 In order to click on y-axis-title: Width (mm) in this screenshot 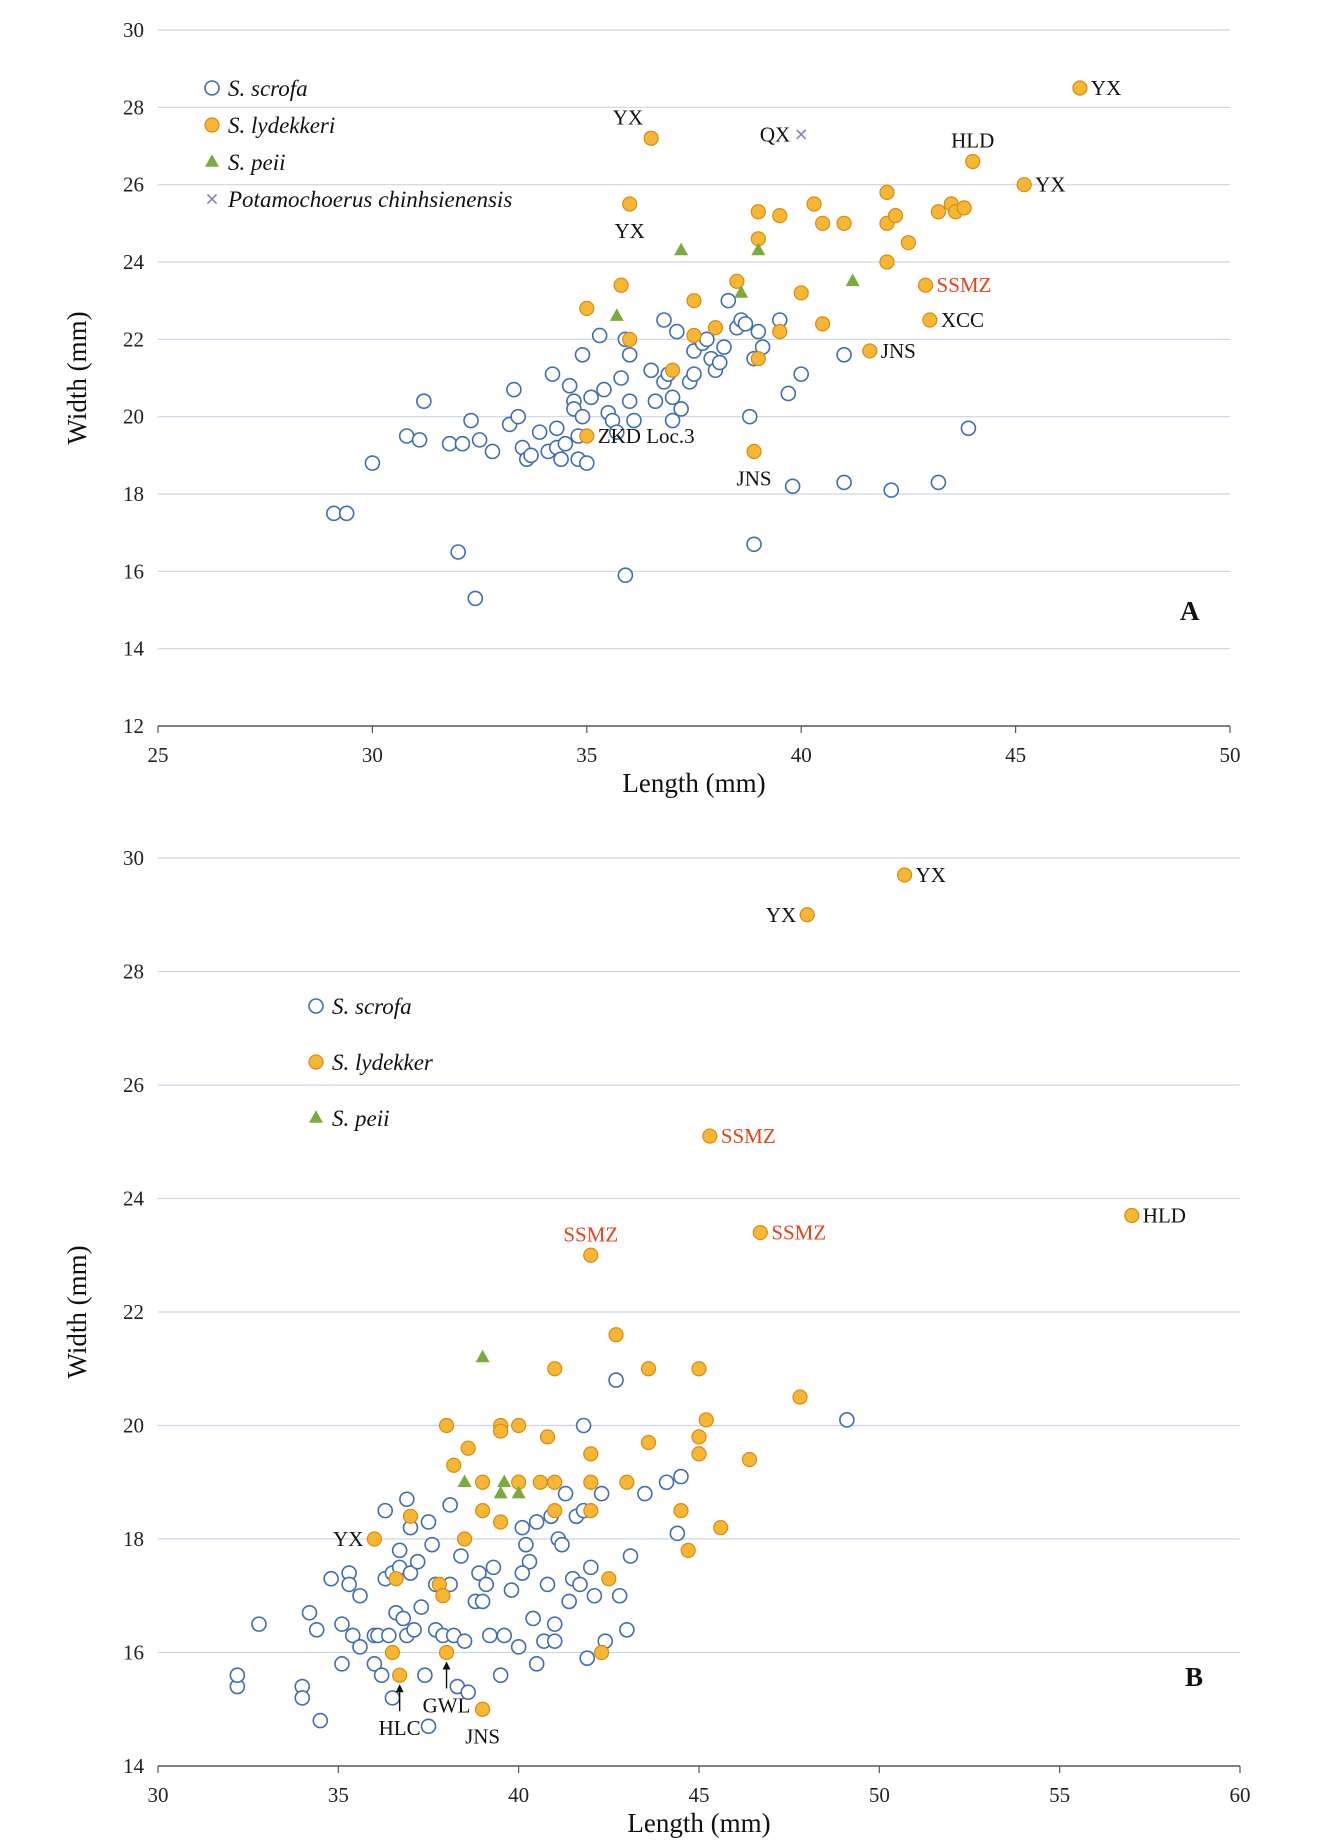, I will do `click(77, 1311)`.